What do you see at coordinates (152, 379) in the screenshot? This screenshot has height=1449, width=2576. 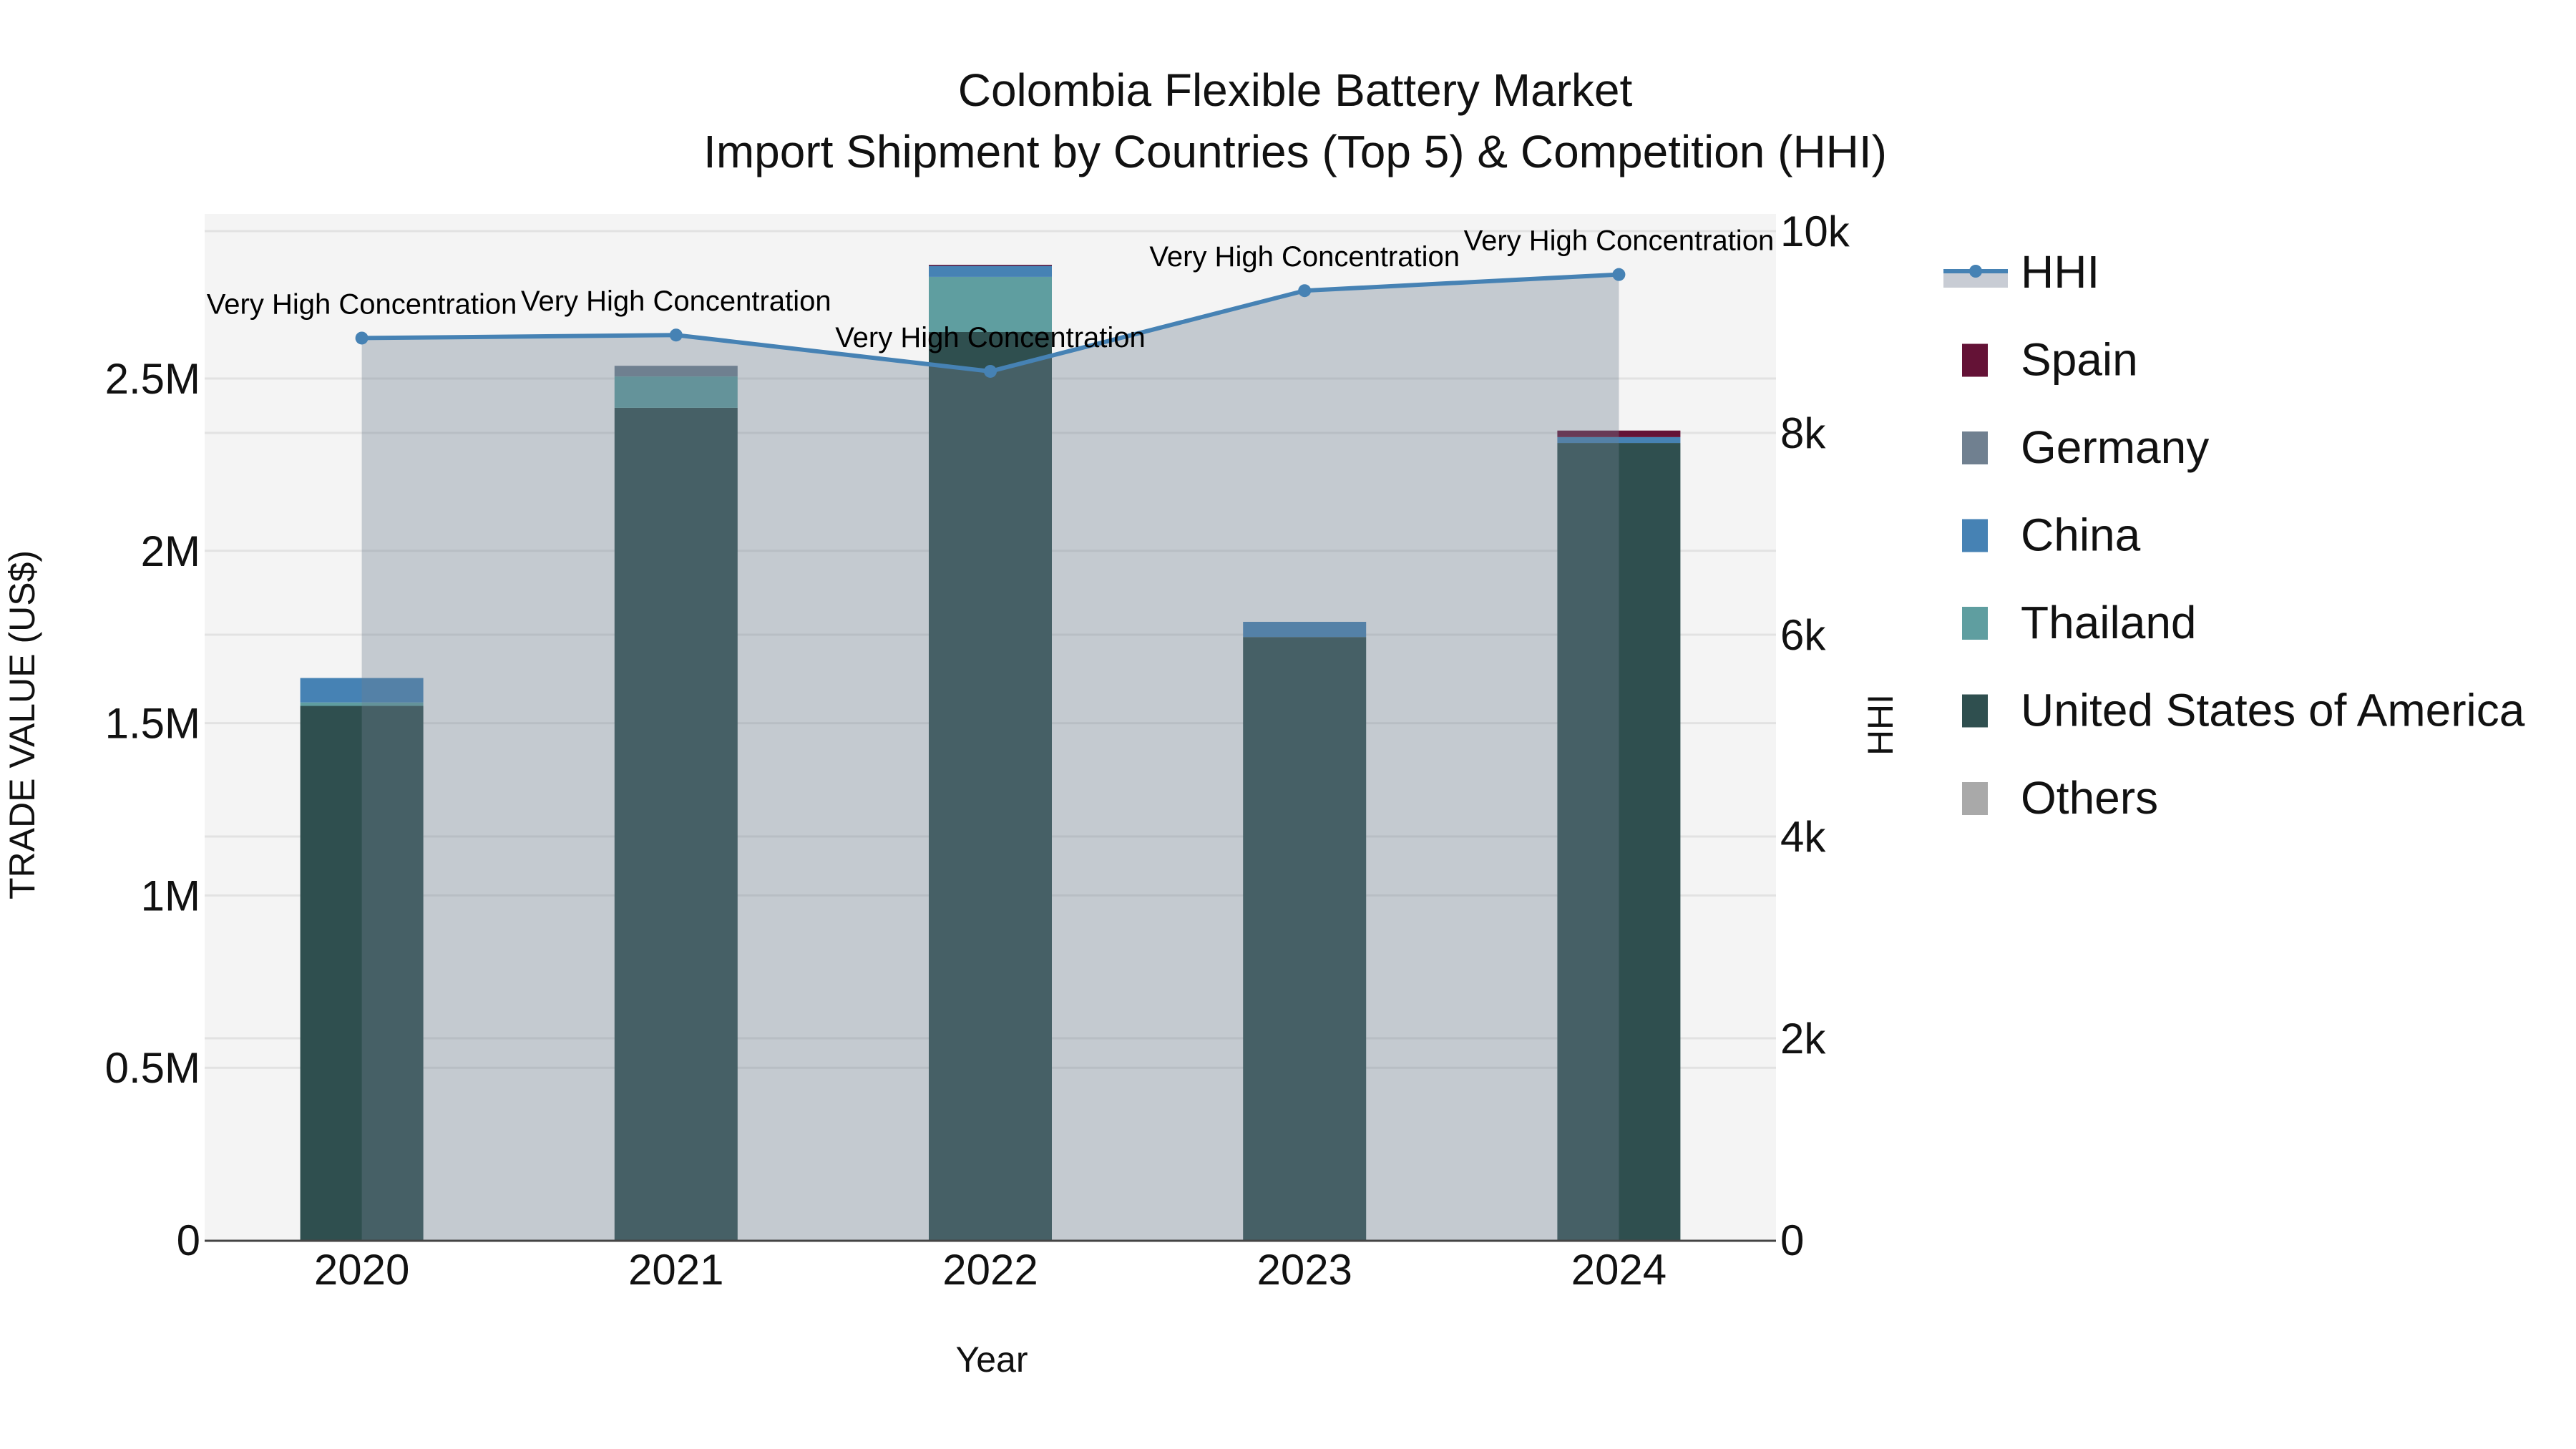 I see `y-left-tick-label: 2.5M` at bounding box center [152, 379].